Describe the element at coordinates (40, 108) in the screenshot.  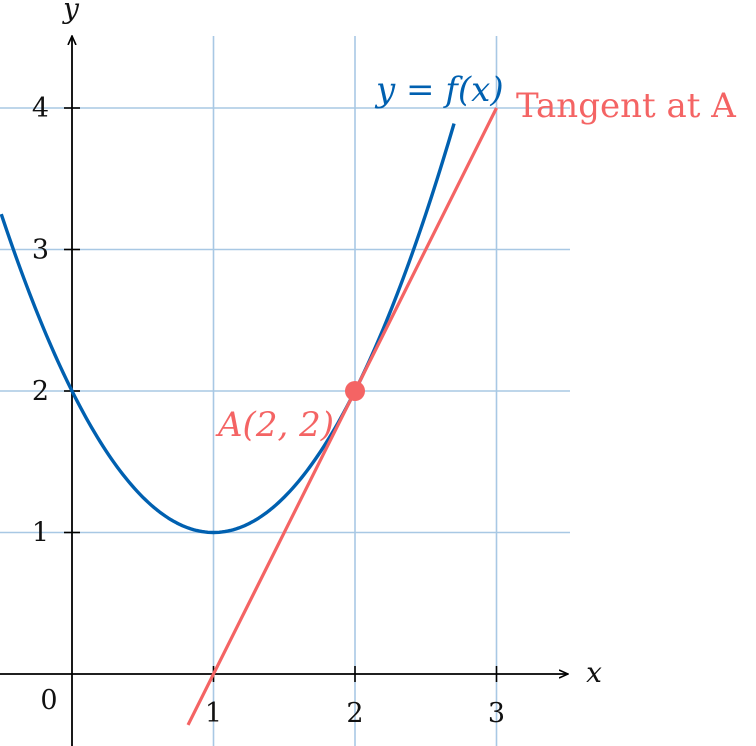
I see `y-tick-label-4: 4` at that location.